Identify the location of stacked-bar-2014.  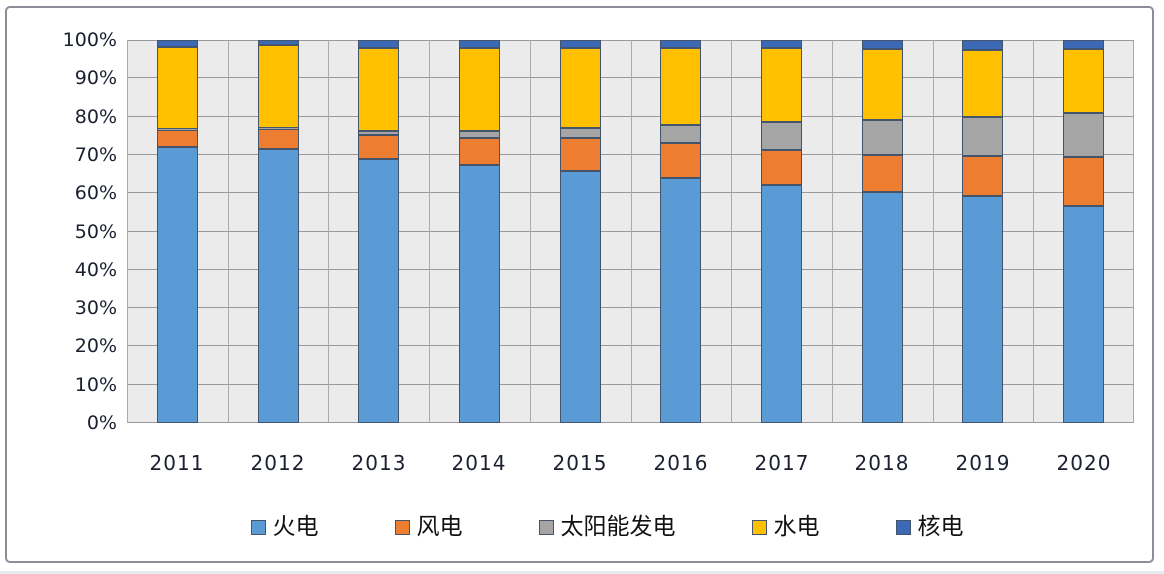
(479, 231).